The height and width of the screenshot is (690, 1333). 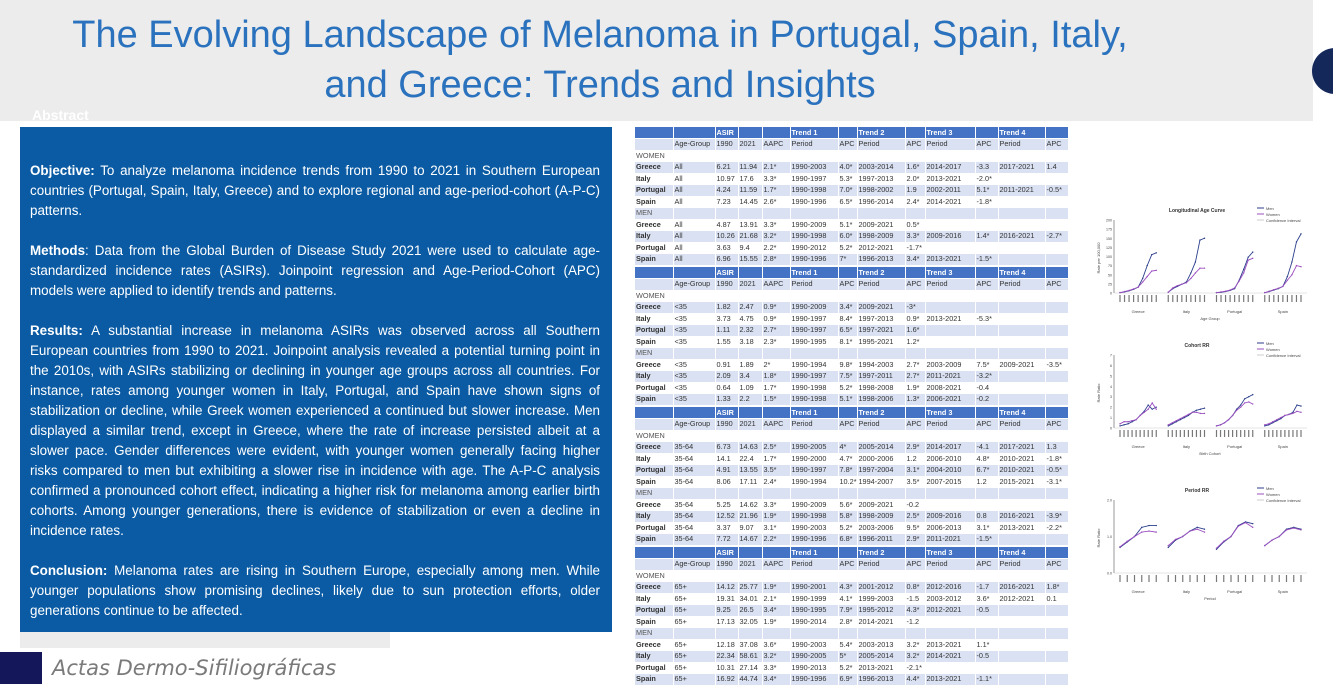 I want to click on table-cell: Italy, so click(x=654, y=599).